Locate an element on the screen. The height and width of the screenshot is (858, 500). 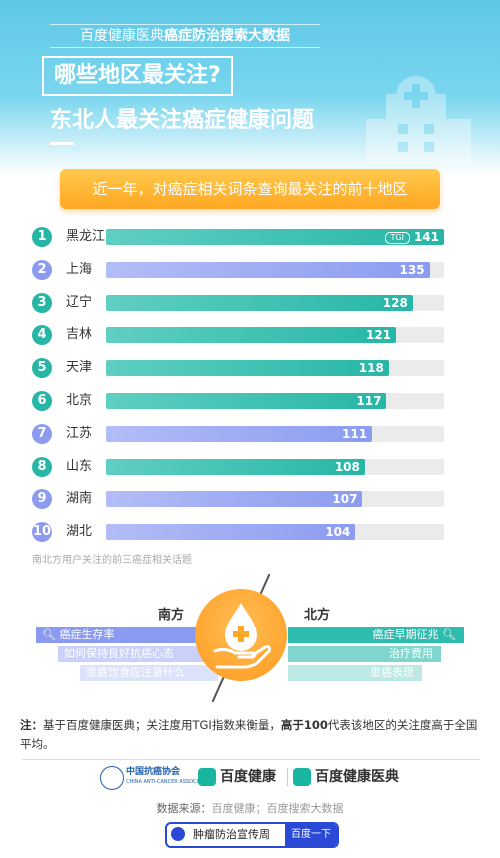
rank-badge: 10 is located at coordinates (42, 532).